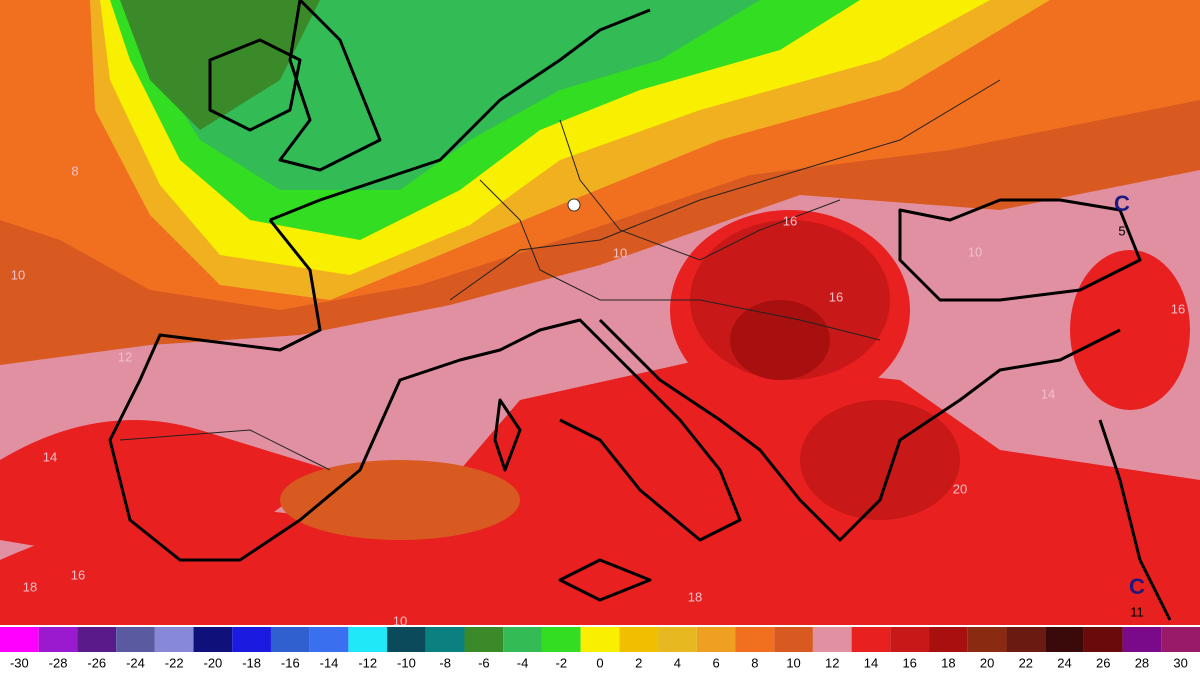  Describe the element at coordinates (1121, 230) in the screenshot. I see `contour-label: 5` at that location.